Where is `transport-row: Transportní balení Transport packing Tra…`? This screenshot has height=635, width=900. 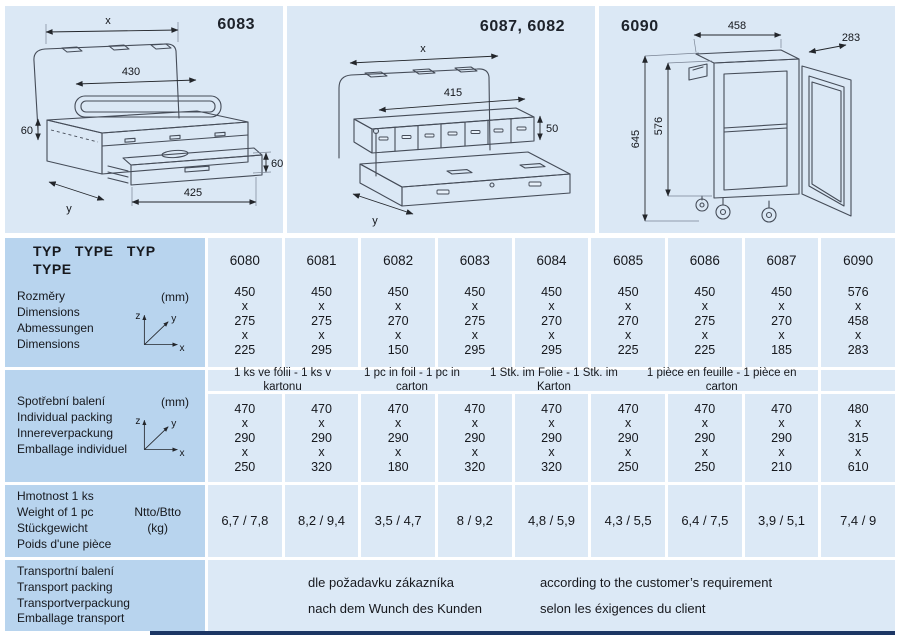
transport-row: Transportní balení Transport packing Tra… is located at coordinates (450, 596).